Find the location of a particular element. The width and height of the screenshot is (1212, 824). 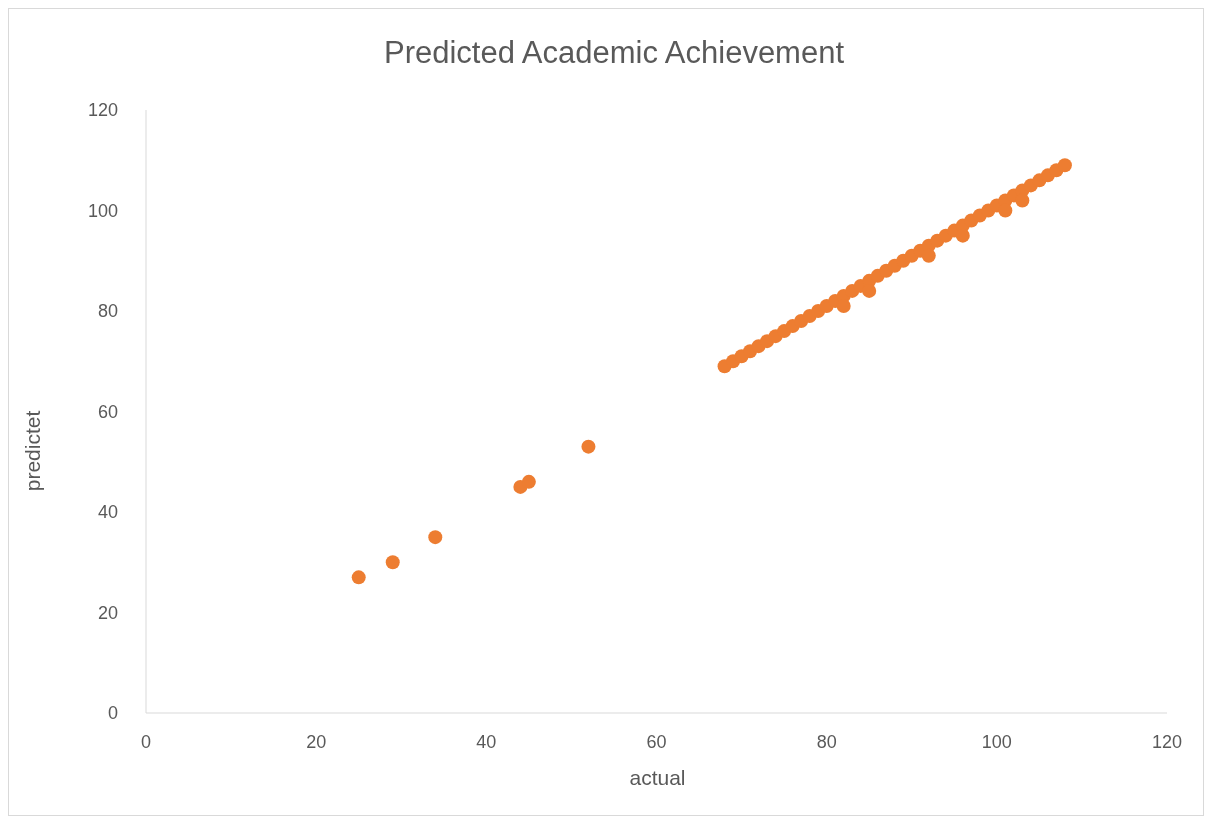

y-tick-label: 100 is located at coordinates (102, 210).